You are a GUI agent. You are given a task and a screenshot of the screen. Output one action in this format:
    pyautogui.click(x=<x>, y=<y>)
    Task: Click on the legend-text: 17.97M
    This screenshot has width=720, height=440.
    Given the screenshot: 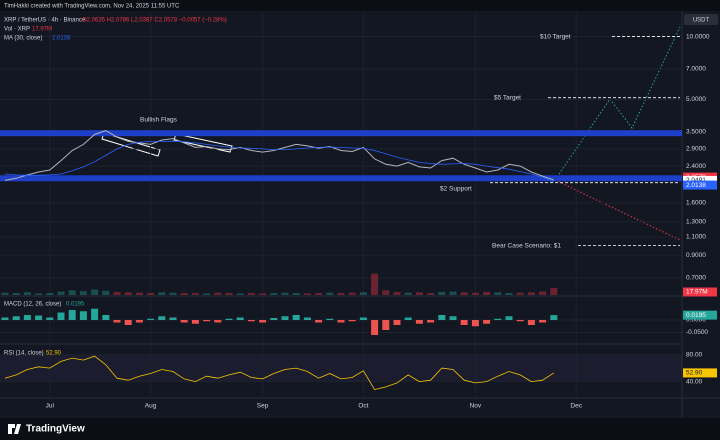 What is the action you would take?
    pyautogui.click(x=42, y=30)
    